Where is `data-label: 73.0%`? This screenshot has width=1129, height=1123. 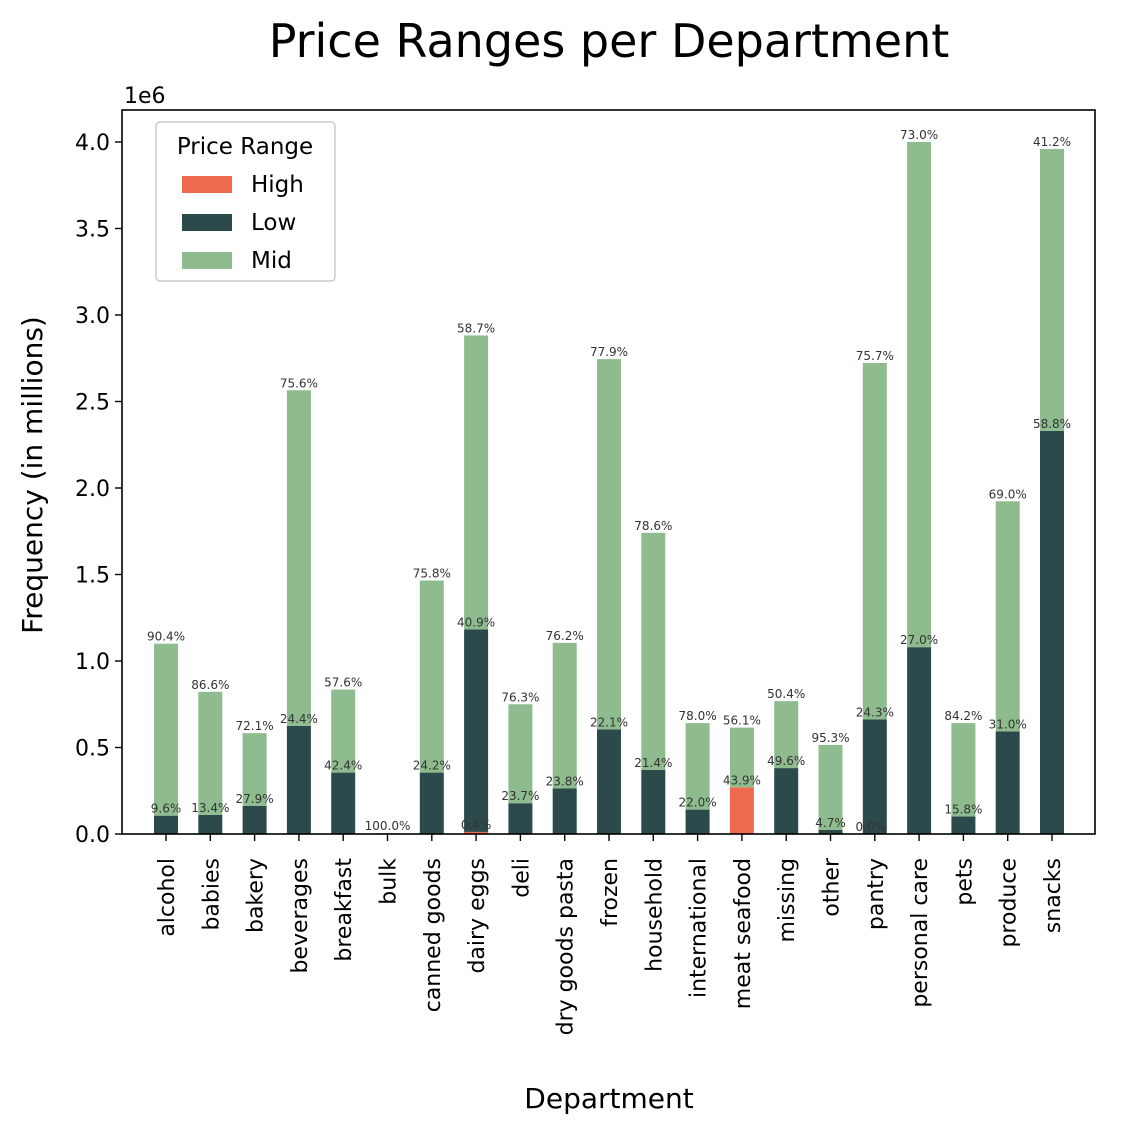 data-label: 73.0% is located at coordinates (919, 135).